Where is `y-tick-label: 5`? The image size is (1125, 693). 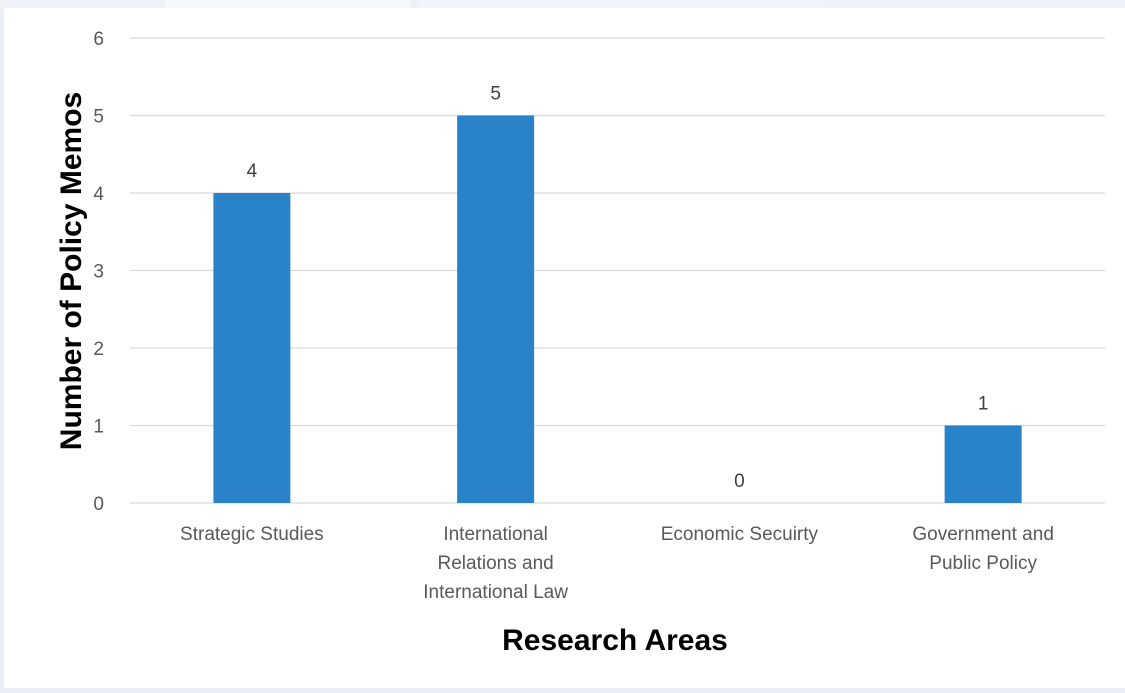
y-tick-label: 5 is located at coordinates (98, 117).